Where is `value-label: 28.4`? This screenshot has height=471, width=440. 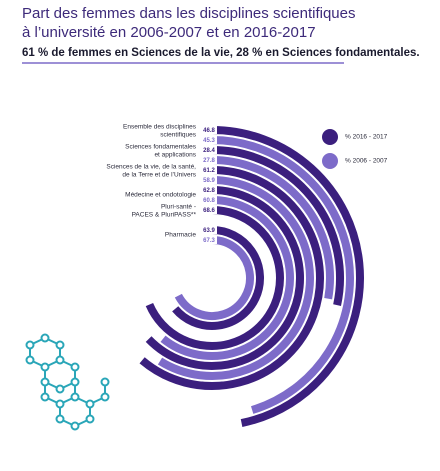 value-label: 28.4 is located at coordinates (209, 151).